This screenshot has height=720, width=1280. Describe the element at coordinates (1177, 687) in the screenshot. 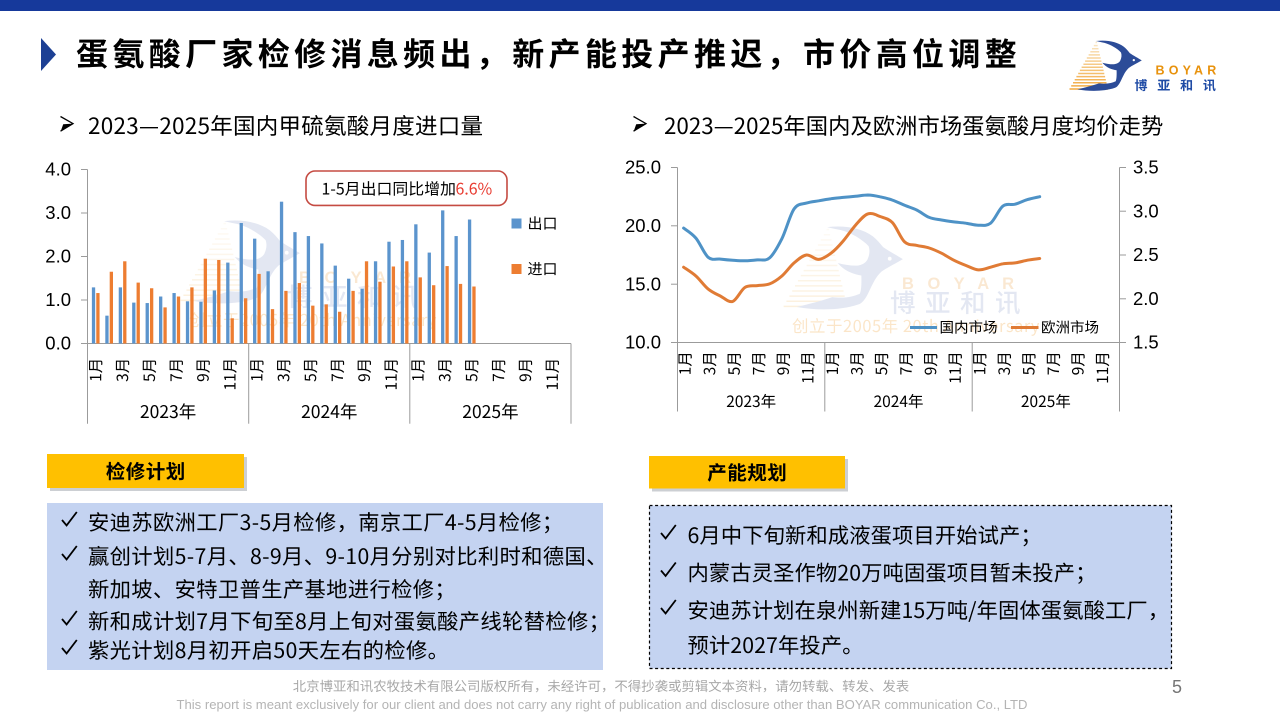

I see `svg-text: 5` at that location.